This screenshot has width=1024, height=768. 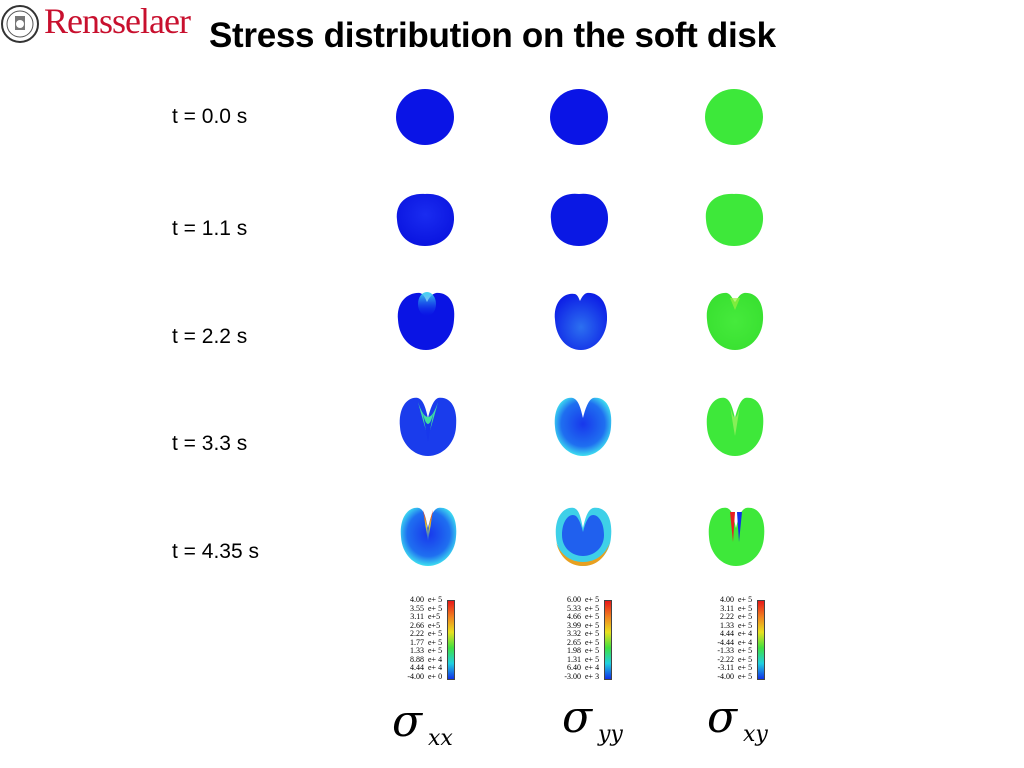 I want to click on sigma-xx-label: σ xx, so click(x=422, y=723).